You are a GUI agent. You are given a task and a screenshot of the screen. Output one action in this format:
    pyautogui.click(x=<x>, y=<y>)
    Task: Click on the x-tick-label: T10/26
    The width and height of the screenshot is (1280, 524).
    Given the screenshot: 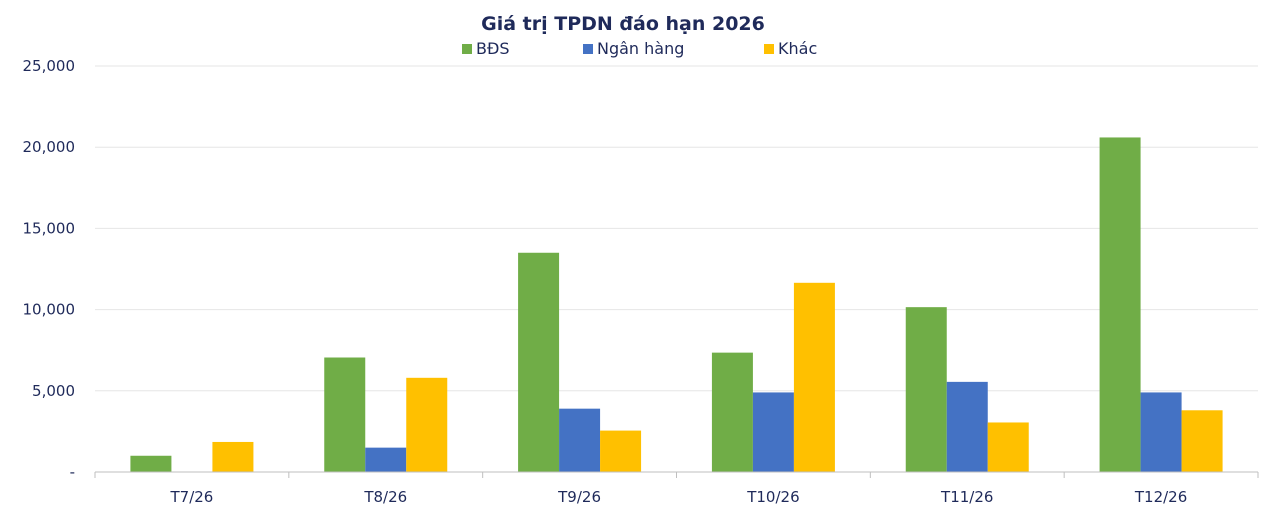 What is the action you would take?
    pyautogui.click(x=772, y=497)
    